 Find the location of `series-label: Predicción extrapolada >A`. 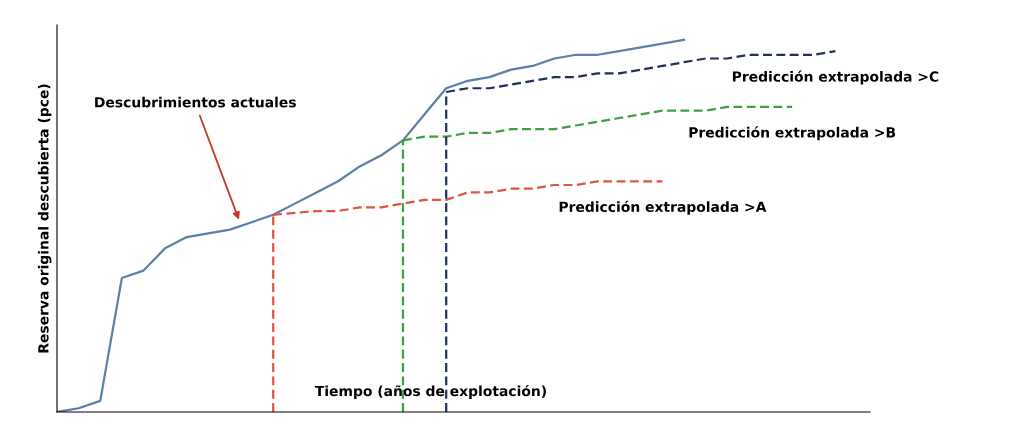

series-label: Predicción extrapolada >A is located at coordinates (663, 207).